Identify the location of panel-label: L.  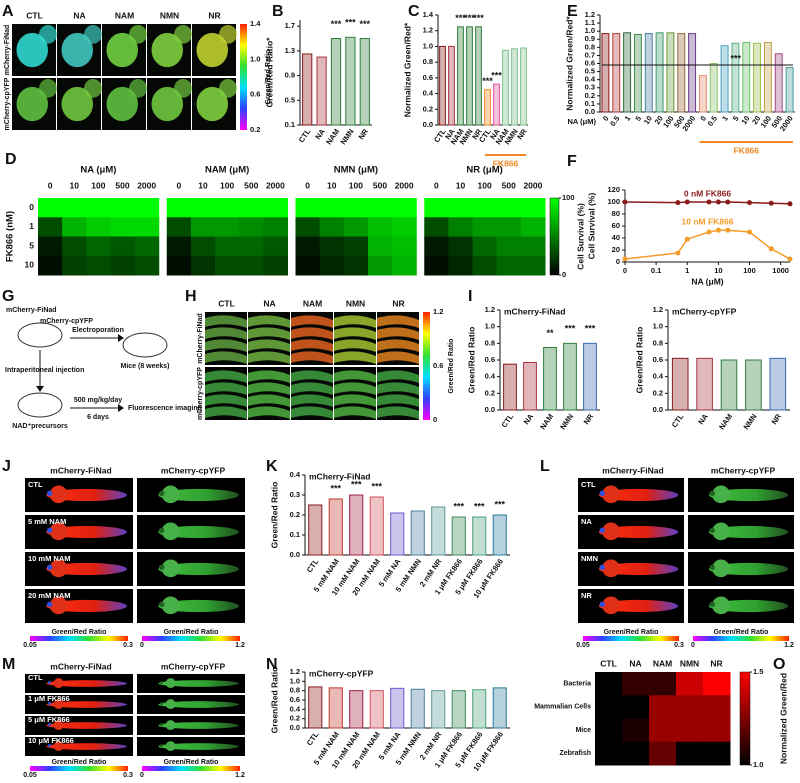
(545, 466).